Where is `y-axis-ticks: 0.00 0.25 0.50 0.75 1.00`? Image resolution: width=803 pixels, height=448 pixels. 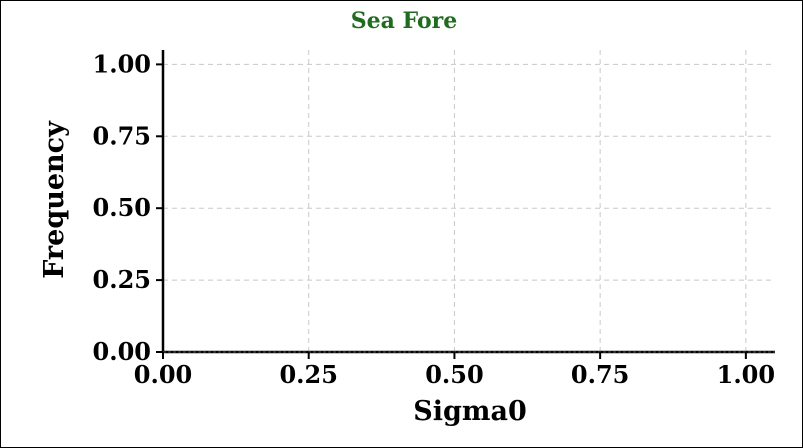
y-axis-ticks: 0.00 0.25 0.50 0.75 1.00 is located at coordinates (128, 207).